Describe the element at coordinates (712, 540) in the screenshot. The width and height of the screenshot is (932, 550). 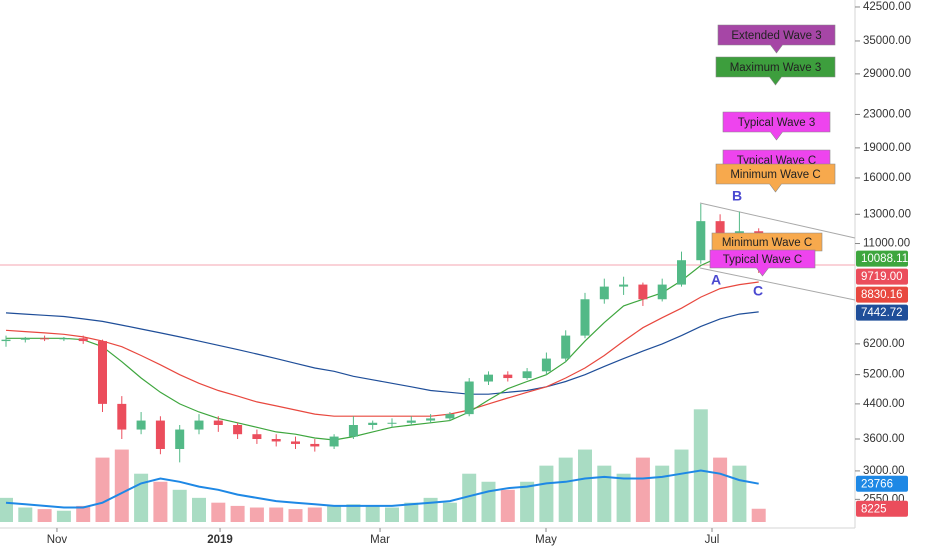
I see `x-tick-label: Jul` at that location.